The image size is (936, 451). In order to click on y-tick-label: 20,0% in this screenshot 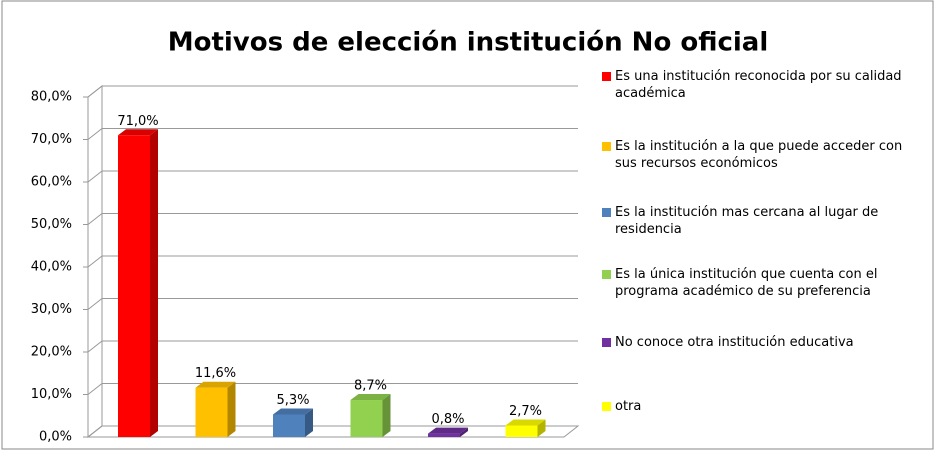, I will do `click(51, 352)`.